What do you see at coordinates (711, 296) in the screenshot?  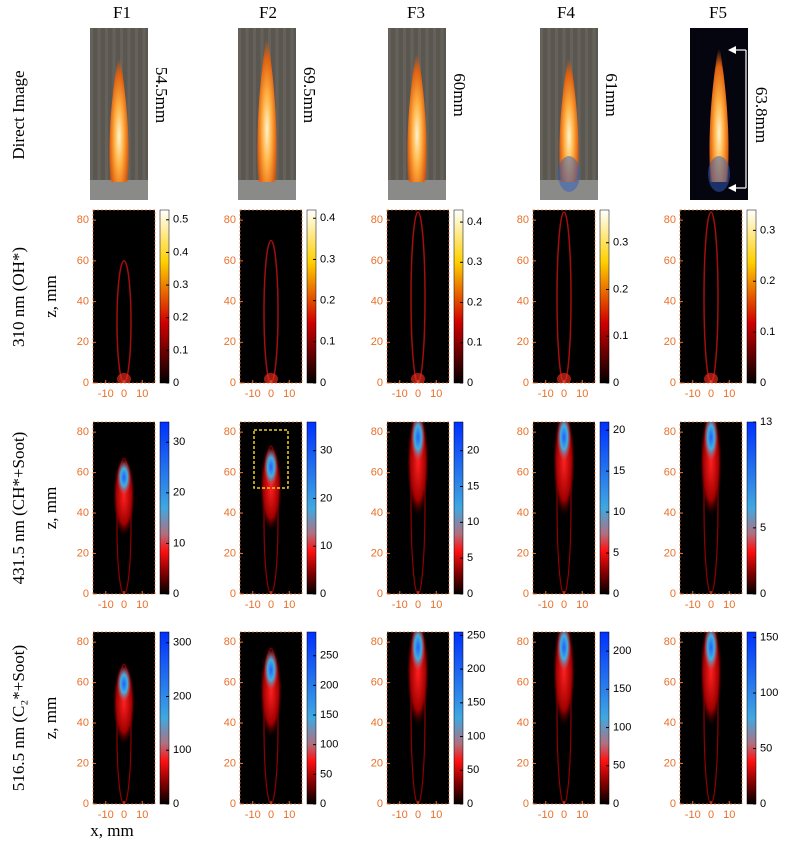 I see `panel-frame` at bounding box center [711, 296].